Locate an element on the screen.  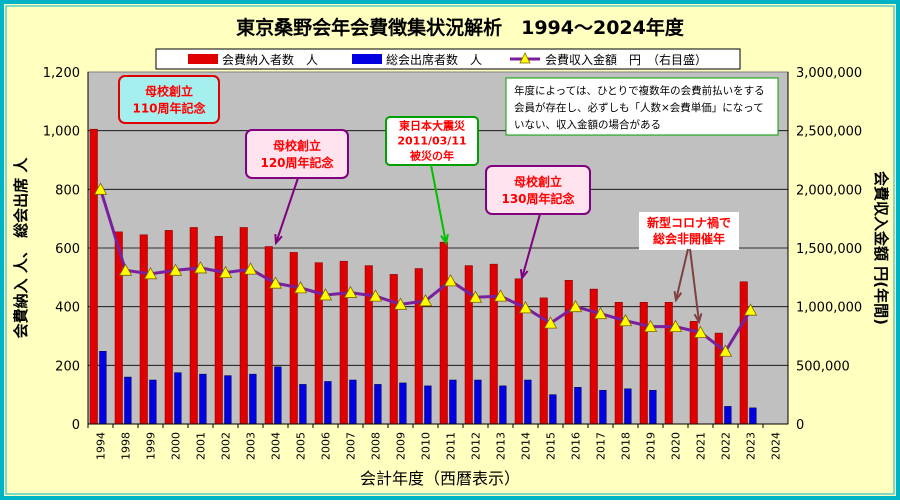
bar-members-2014 is located at coordinates (518, 351).